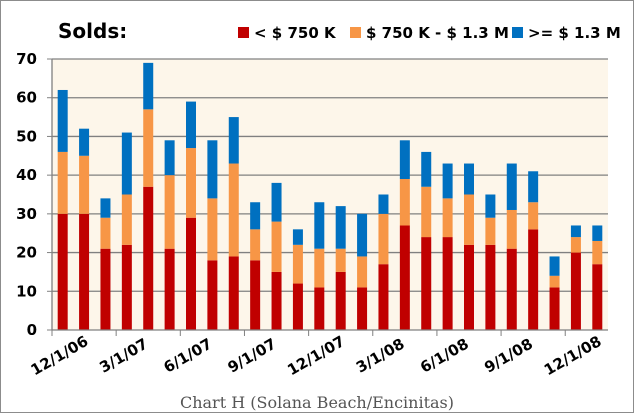 This screenshot has height=413, width=634. What do you see at coordinates (380, 356) in the screenshot?
I see `x-tick-label: 3/1/08` at bounding box center [380, 356].